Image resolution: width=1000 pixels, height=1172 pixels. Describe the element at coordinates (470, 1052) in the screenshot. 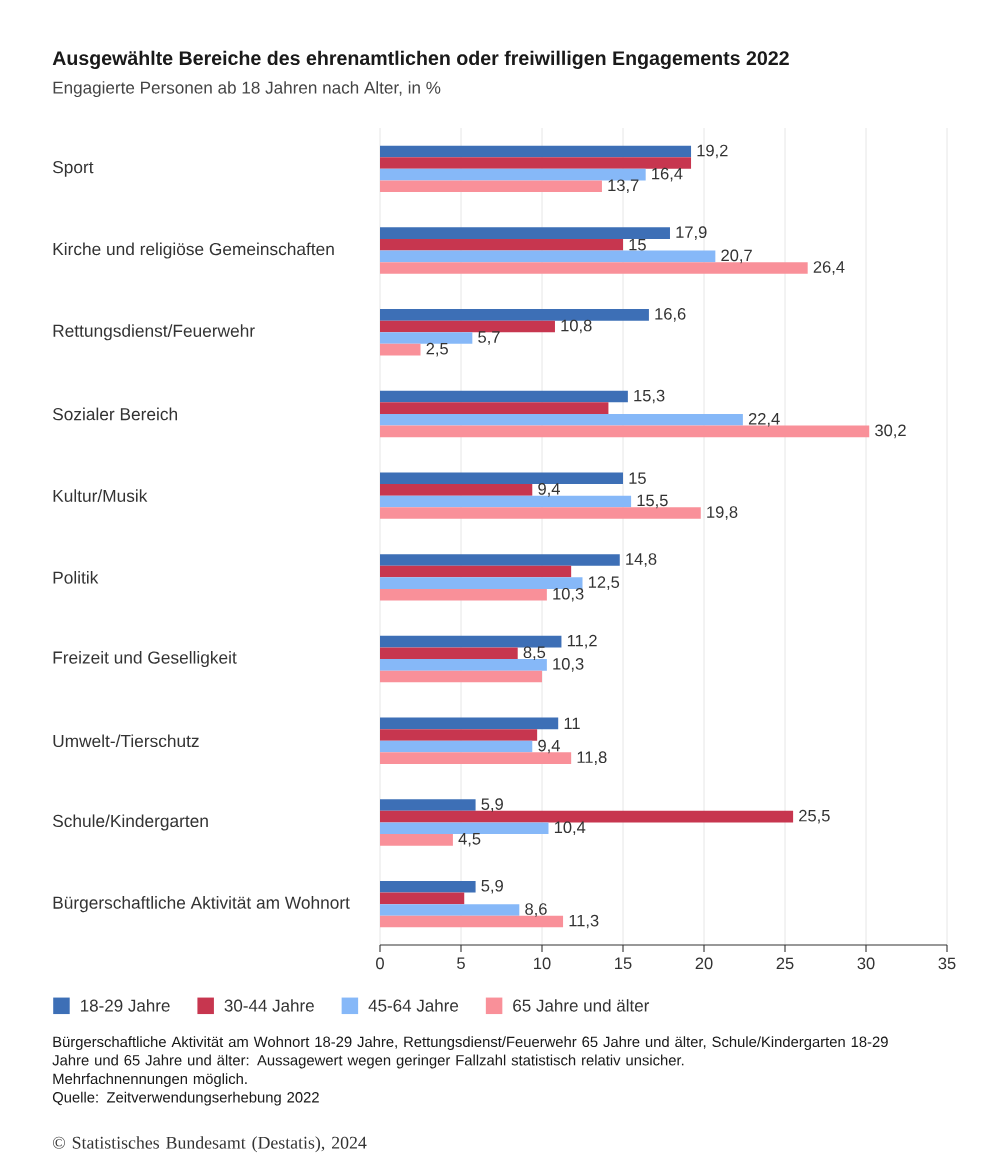

I see `text: Bürgerschaftliche Aktivität am Wohnort 18-29 Jahre, Rettungsdienst/Feuerwehr 65 Jahre und älter, Schule/Kindergarten 18-29 Jahre und 65 Jahre und älter: Aussagewert wegen geringer Fallzahl statistisch relativ unsicher.` at that location.